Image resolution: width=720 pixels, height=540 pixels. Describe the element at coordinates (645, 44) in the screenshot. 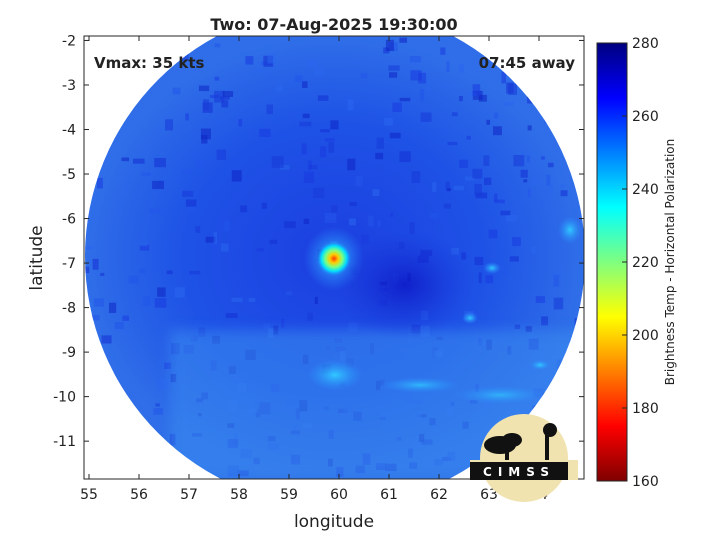

I see `colorbar-tick-label: 280` at that location.